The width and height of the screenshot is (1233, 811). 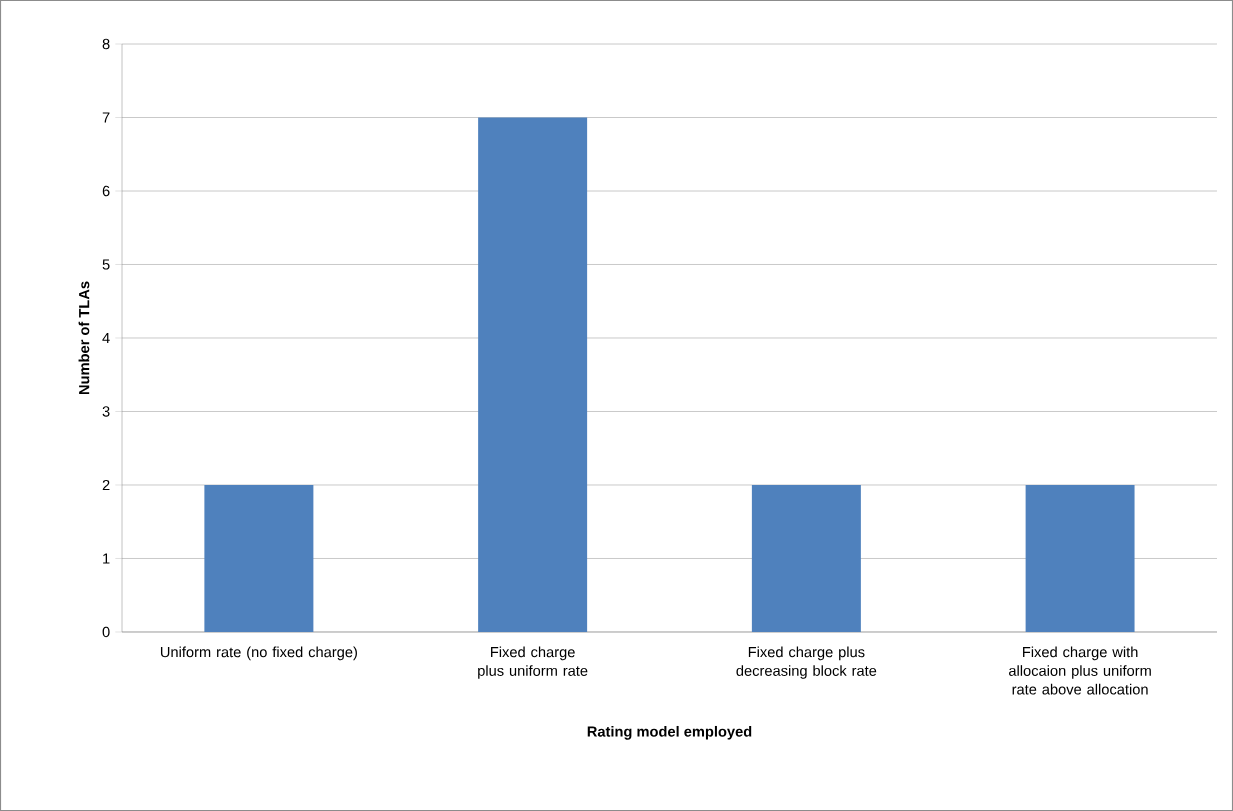 What do you see at coordinates (106, 264) in the screenshot?
I see `y-tick-label: 5` at bounding box center [106, 264].